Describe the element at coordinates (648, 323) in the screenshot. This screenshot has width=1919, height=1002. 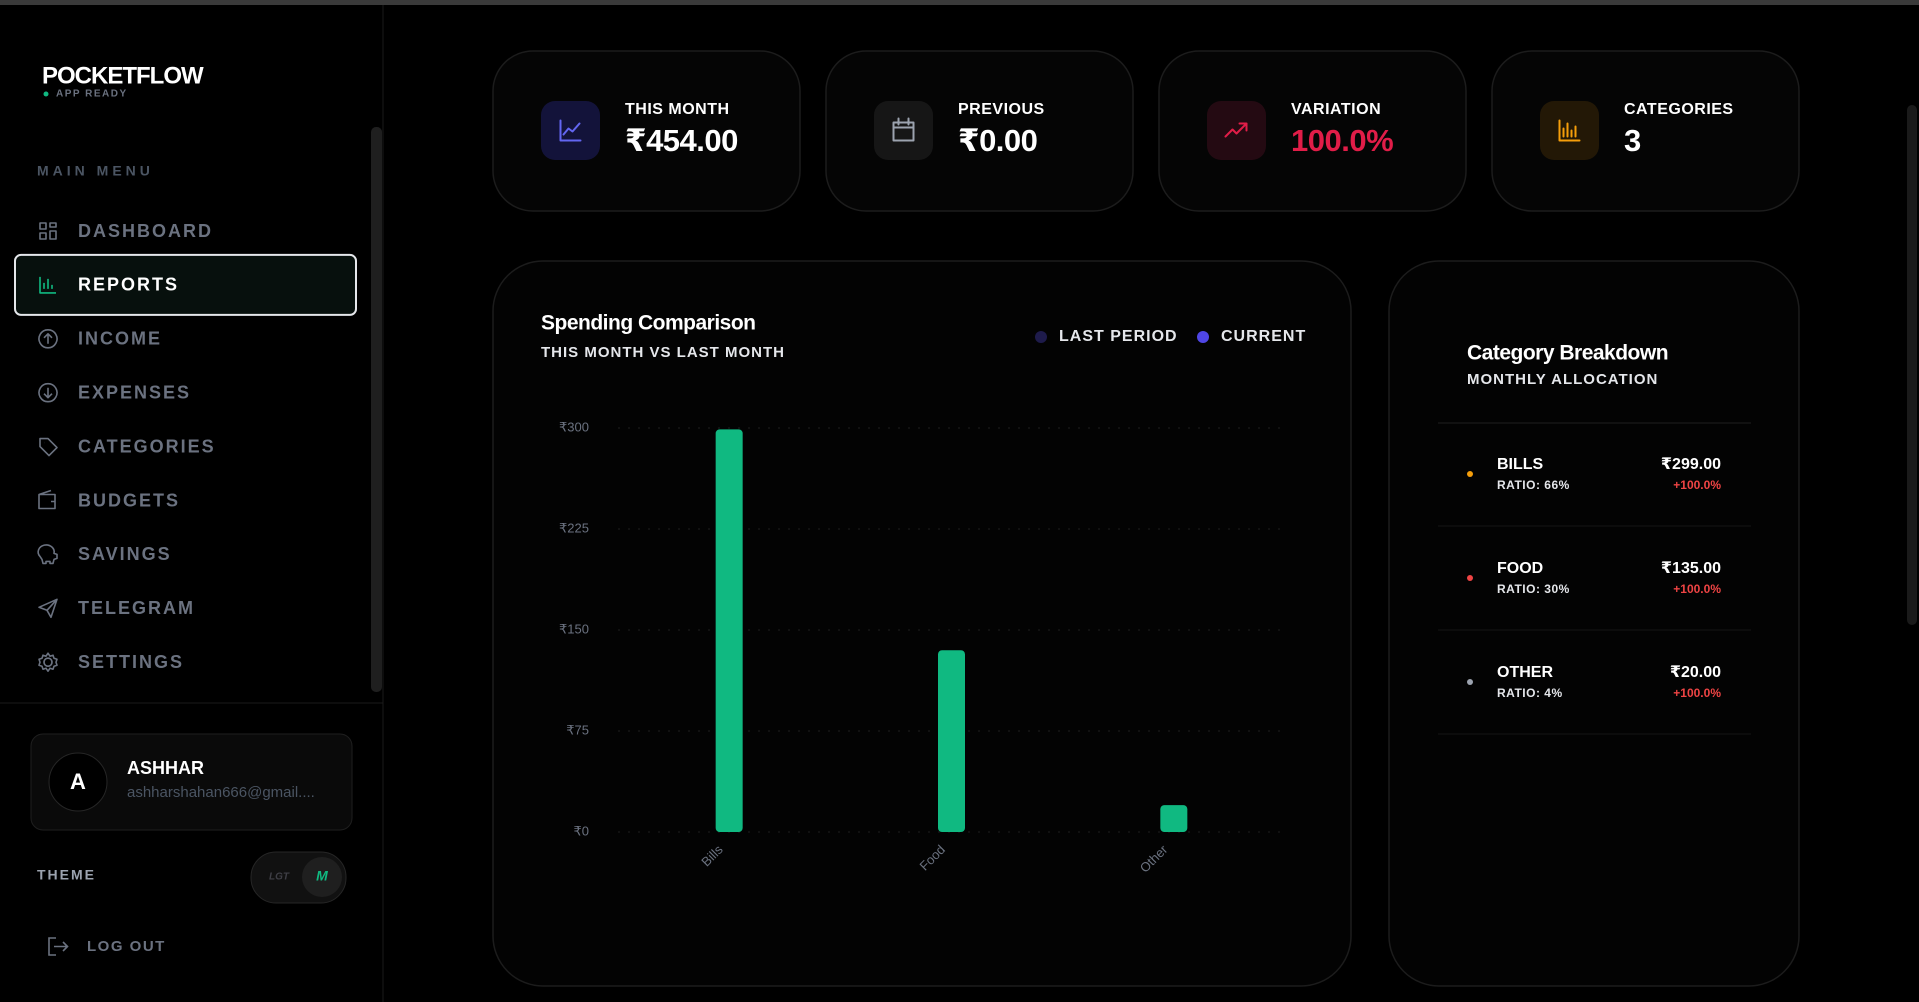
I see `chart-title: Spending Comparison` at that location.